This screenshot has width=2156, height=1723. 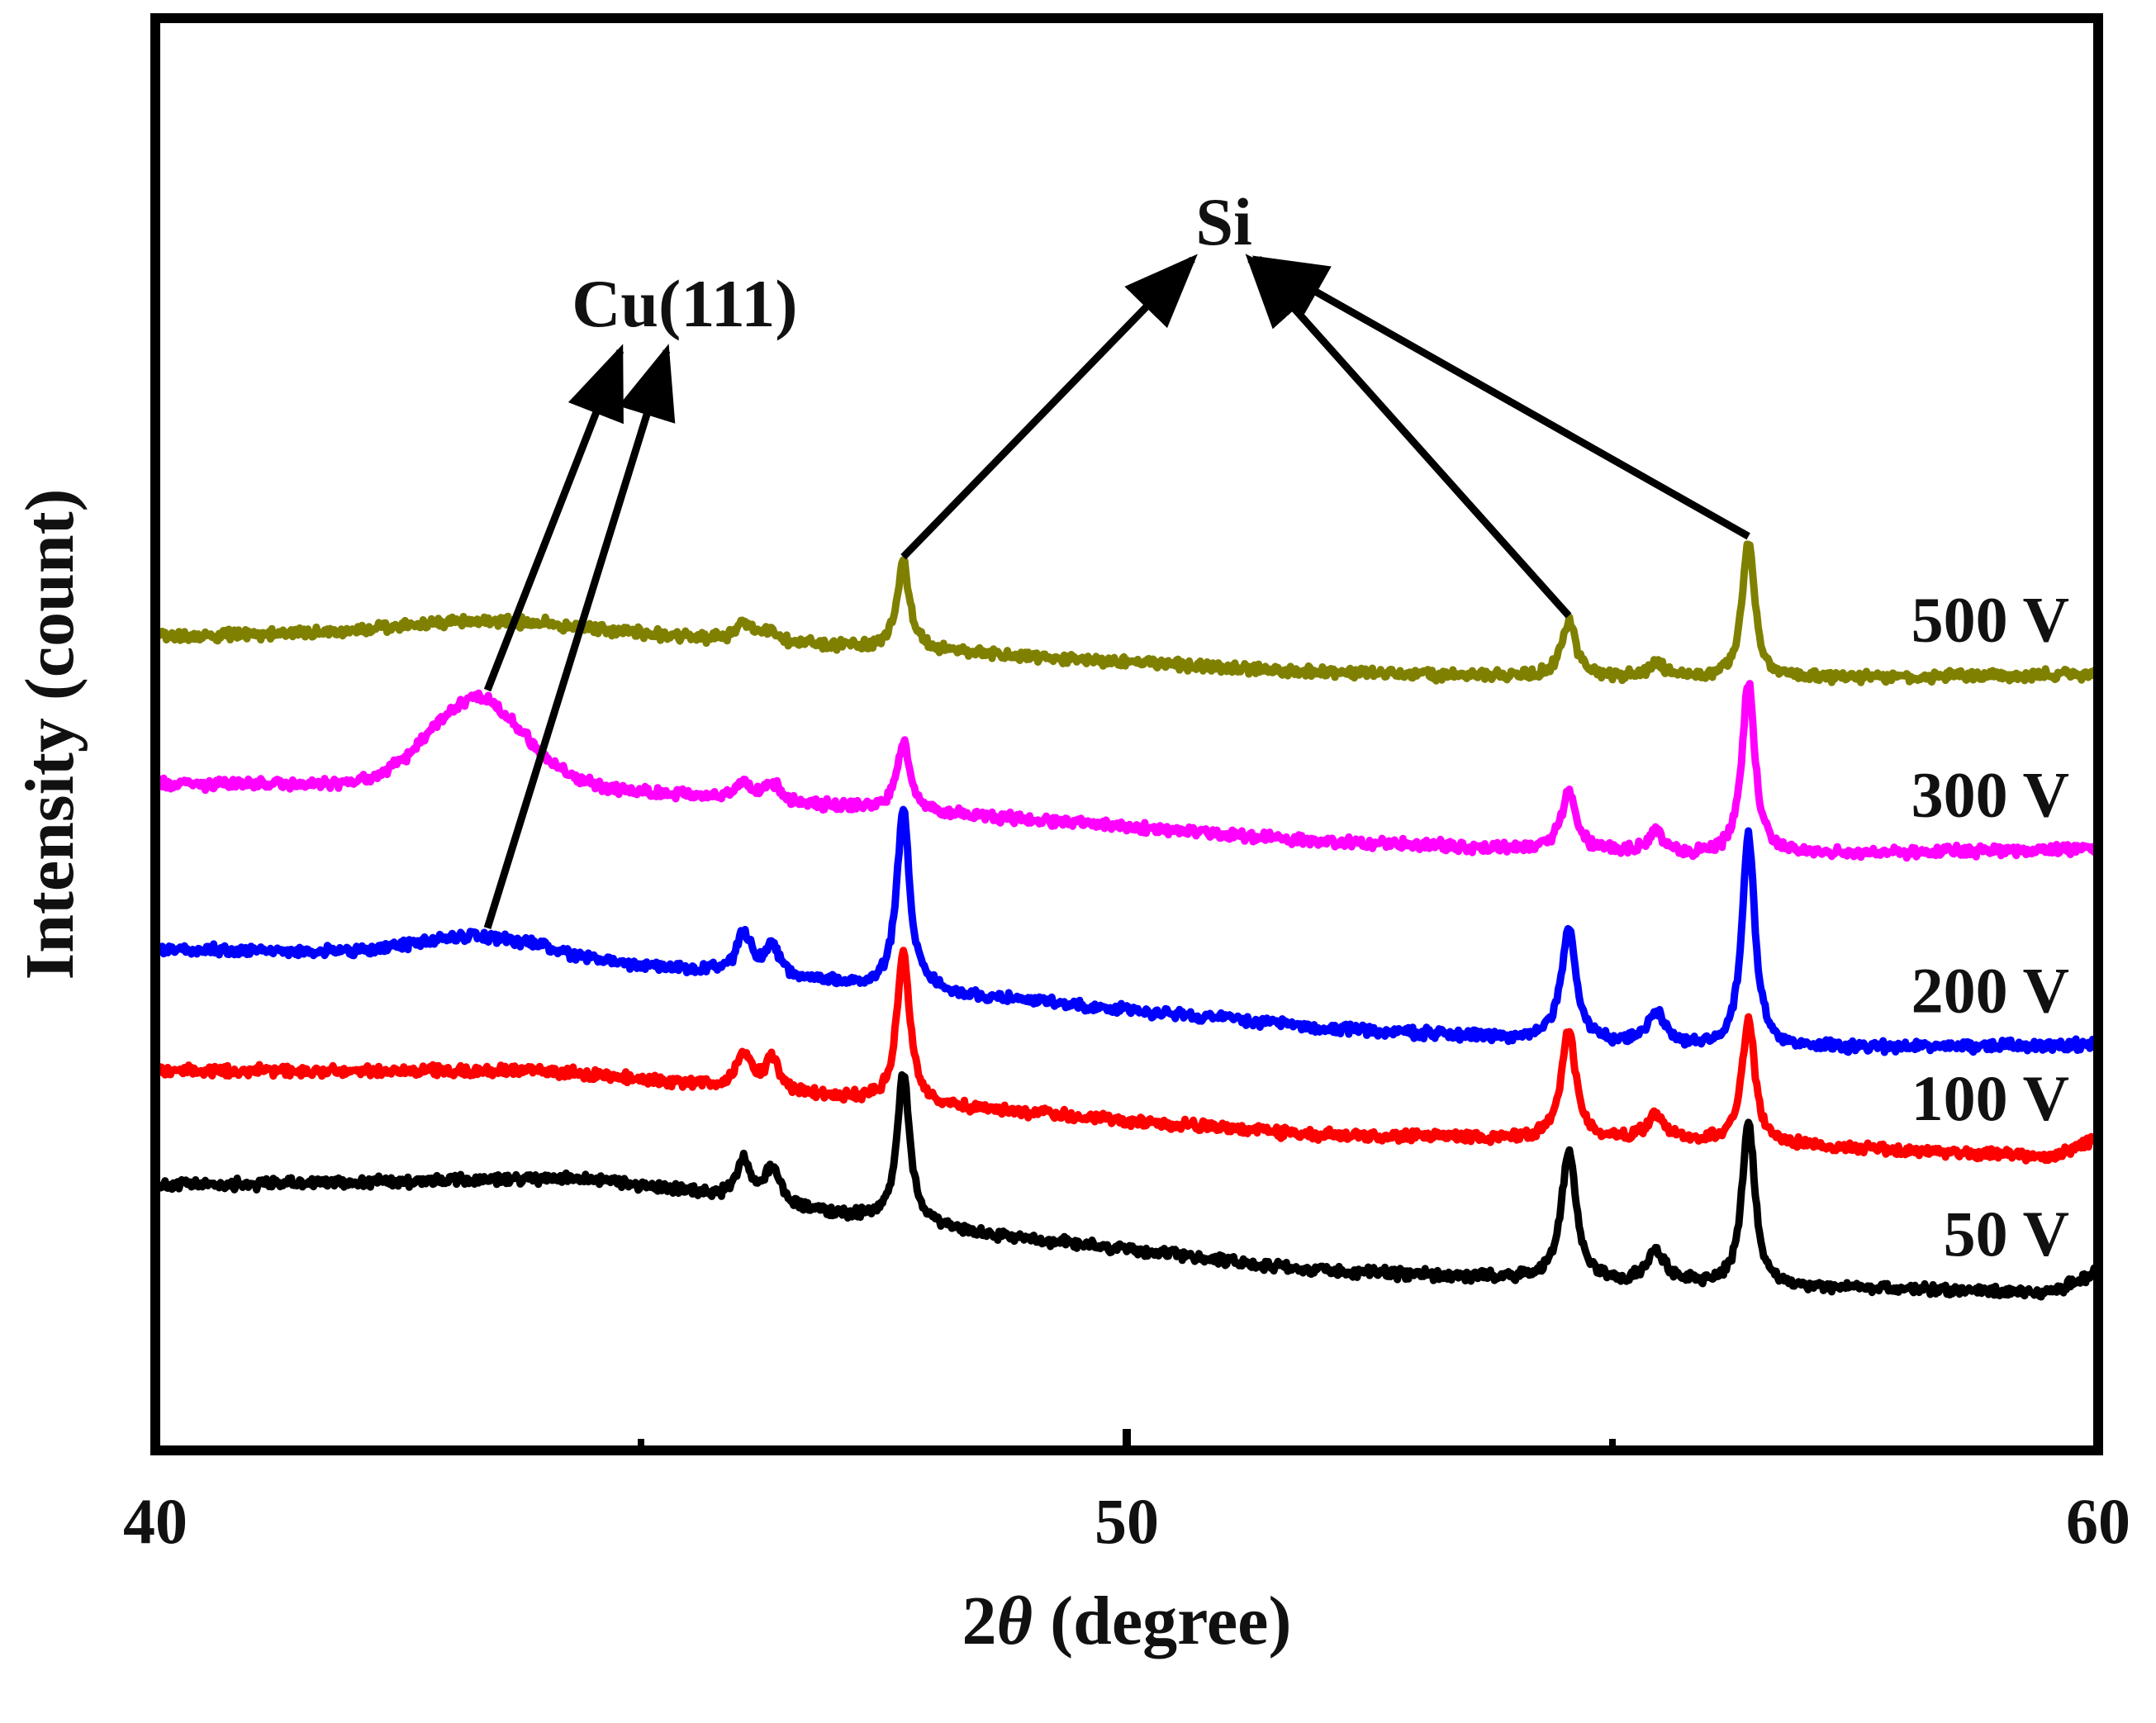 I want to click on x-axis-label: 2θ (degree), so click(x=1127, y=1621).